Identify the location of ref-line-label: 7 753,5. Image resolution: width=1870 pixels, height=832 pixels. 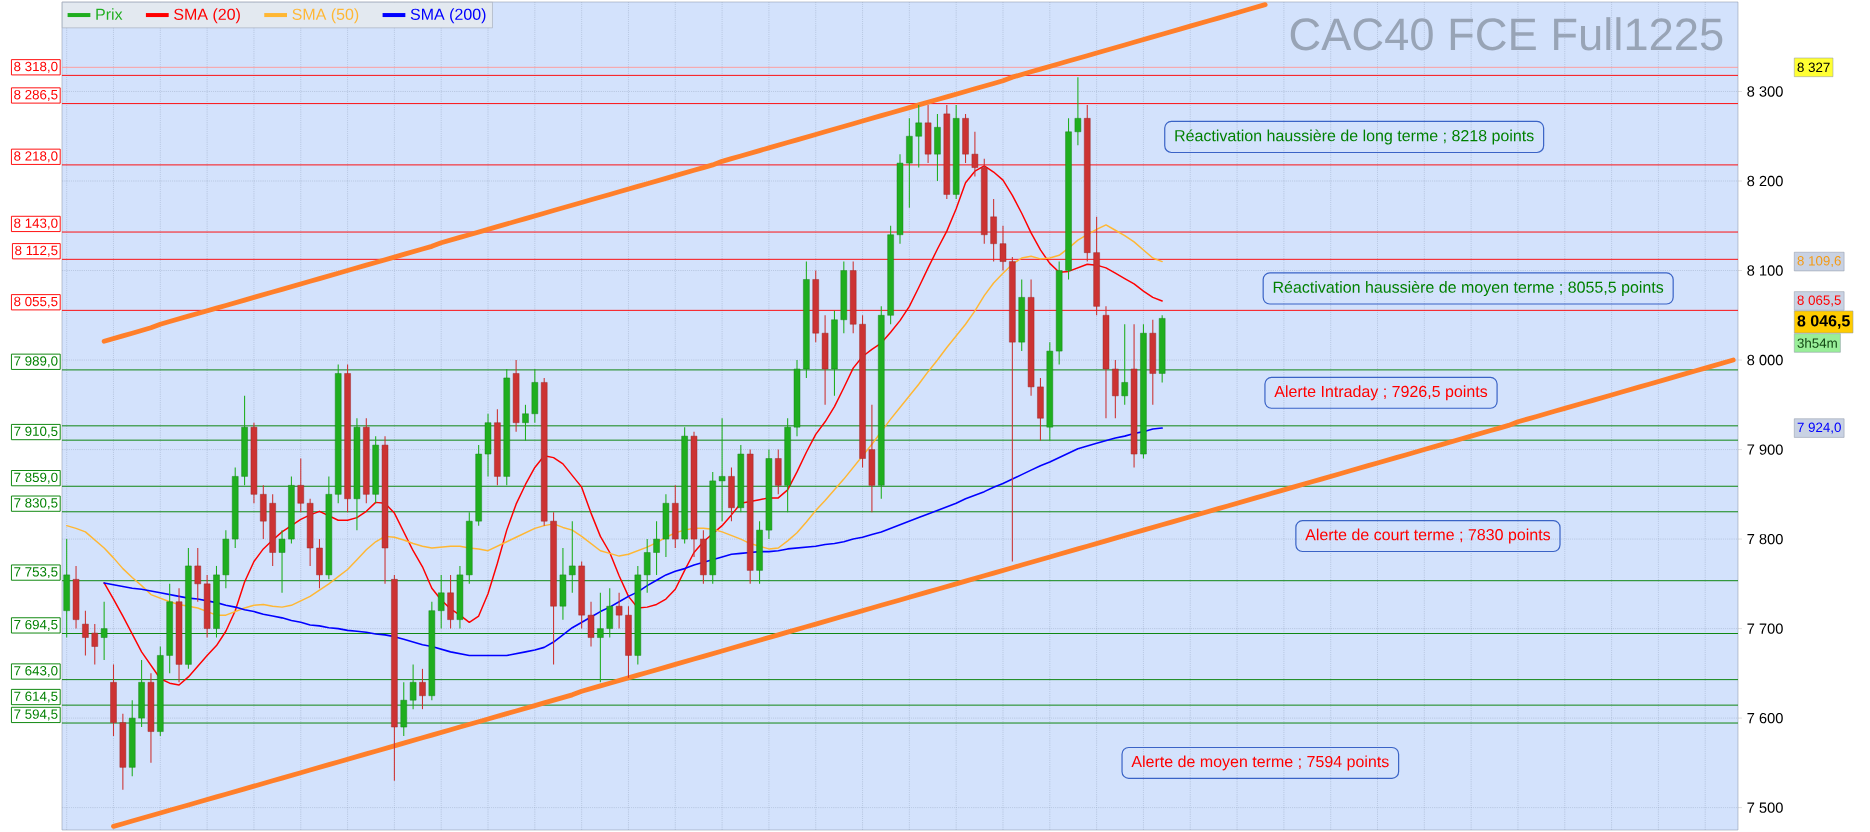
(36, 573).